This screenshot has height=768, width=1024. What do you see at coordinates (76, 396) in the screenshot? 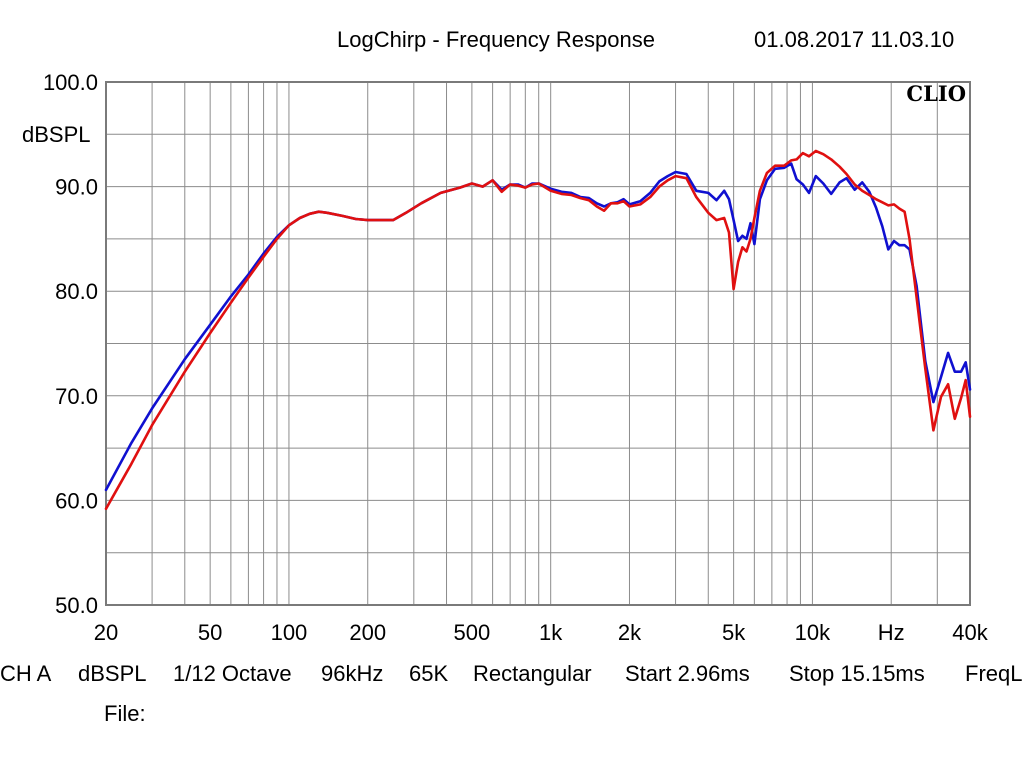
I see `y-tick-label: 70.0` at bounding box center [76, 396].